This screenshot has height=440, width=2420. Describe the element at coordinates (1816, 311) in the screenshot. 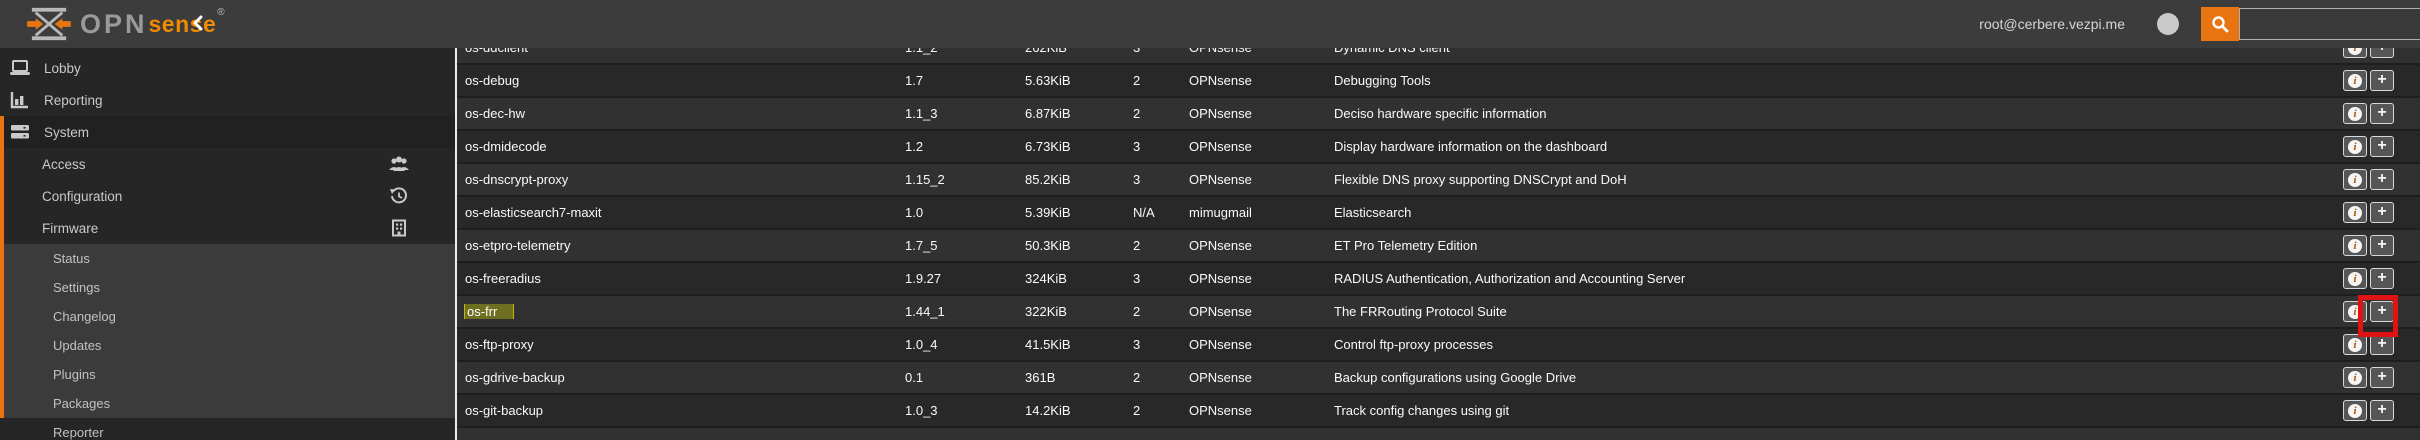

I see `cell-comment: The FRRouting Protocol Suite` at that location.